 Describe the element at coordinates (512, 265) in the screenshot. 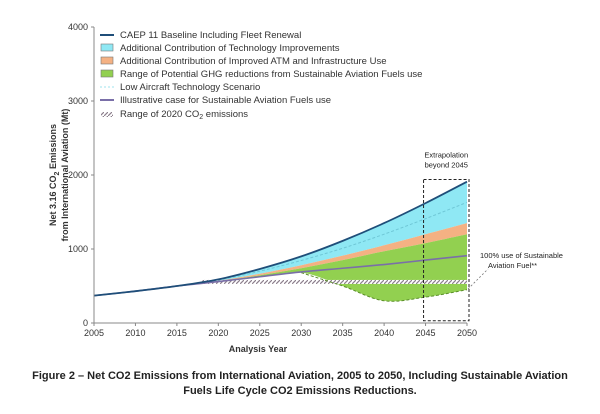

I see `annotation-line2: Aviation Fuel**` at that location.